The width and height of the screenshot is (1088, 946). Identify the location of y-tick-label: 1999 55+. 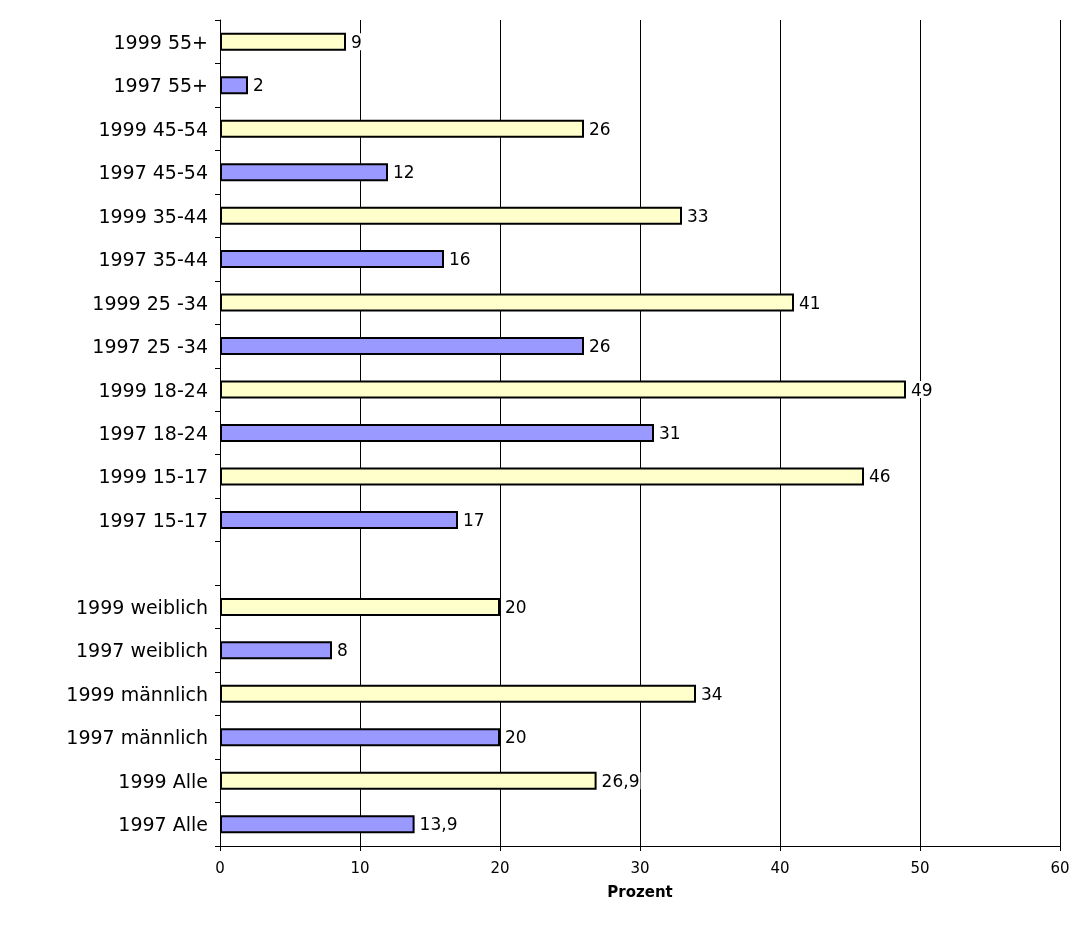
(160, 41).